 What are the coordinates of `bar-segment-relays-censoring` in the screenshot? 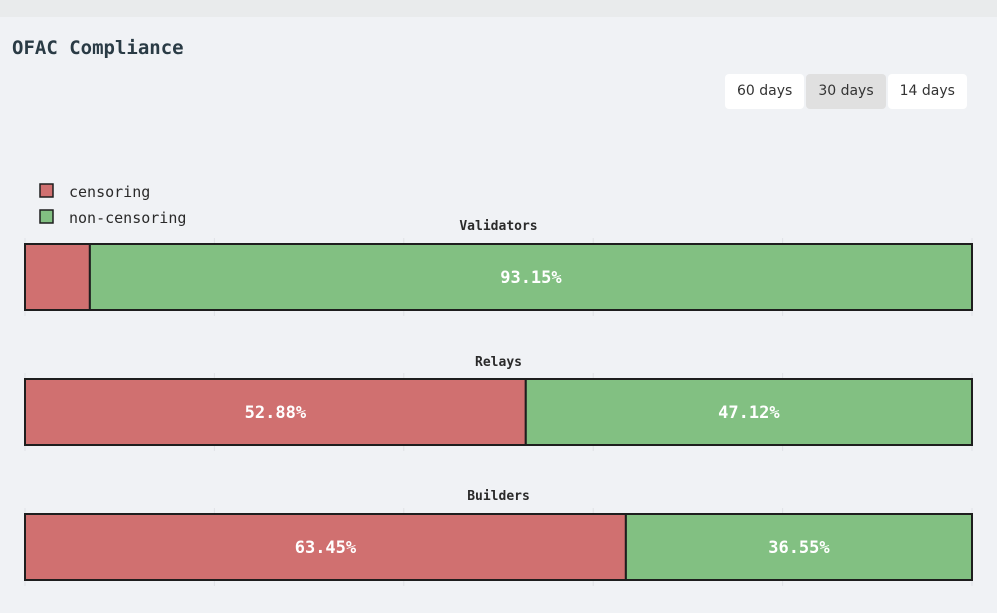 It's located at (275, 412).